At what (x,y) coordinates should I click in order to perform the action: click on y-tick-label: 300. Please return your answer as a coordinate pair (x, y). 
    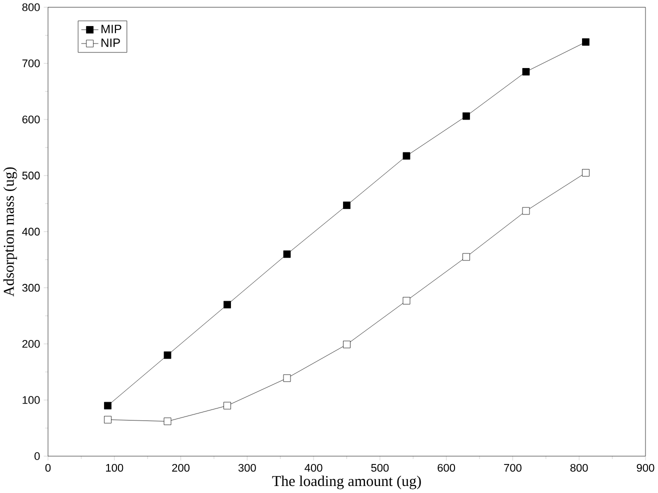
    Looking at the image, I should click on (31, 288).